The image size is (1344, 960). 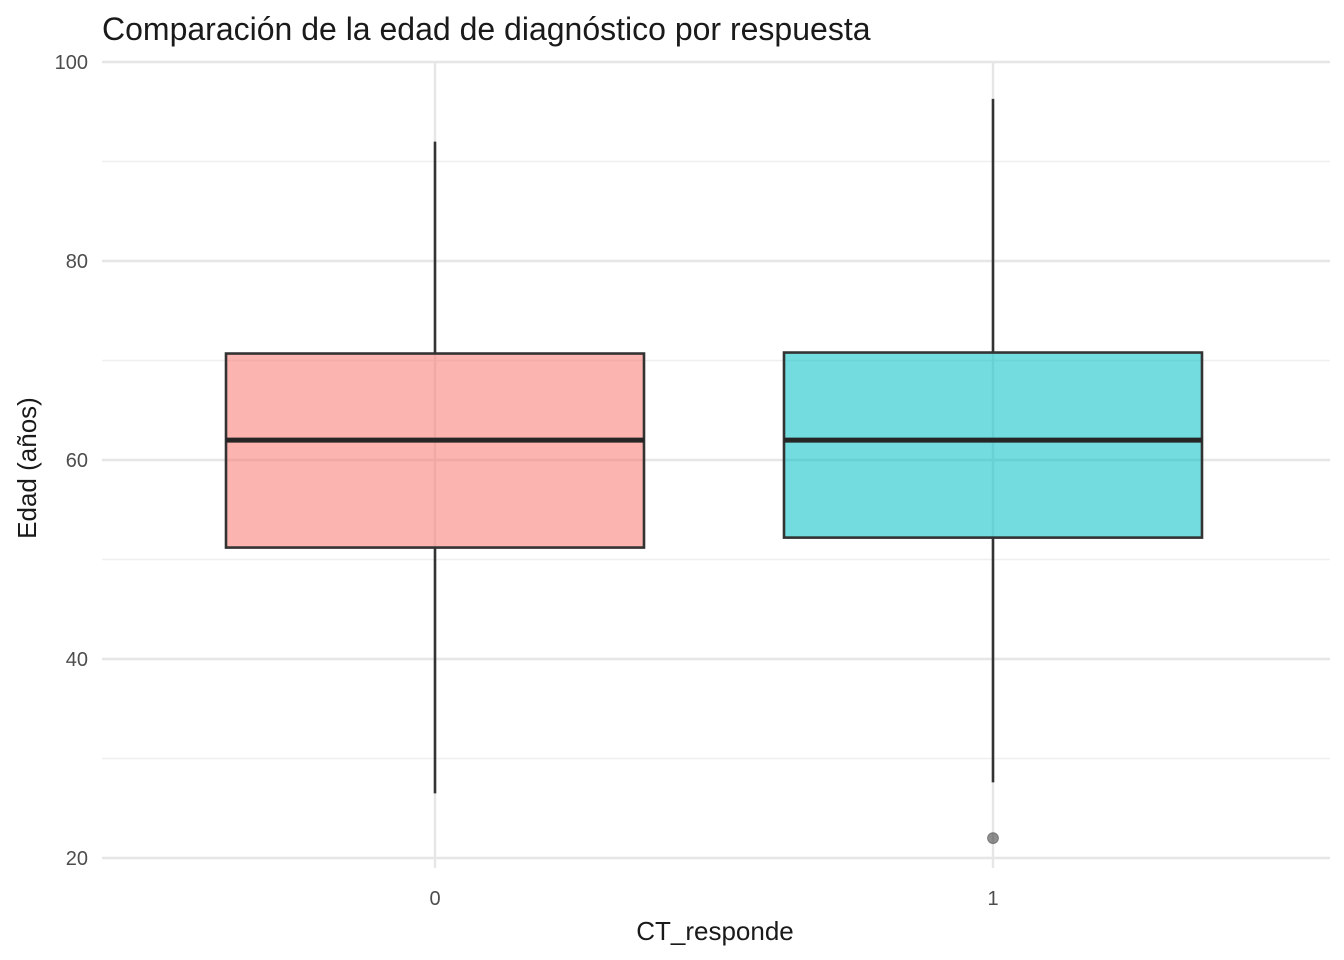 What do you see at coordinates (77, 660) in the screenshot?
I see `y-tick-label: 40` at bounding box center [77, 660].